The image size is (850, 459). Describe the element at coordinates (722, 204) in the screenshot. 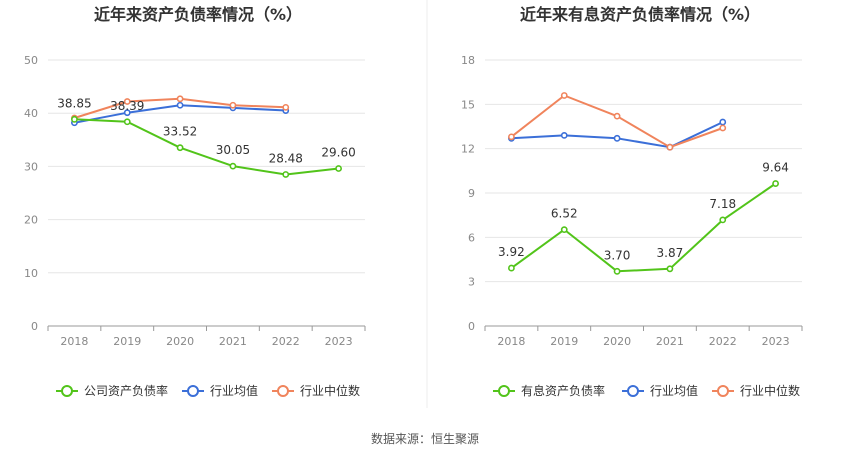

I see `data-label: 7.18` at that location.